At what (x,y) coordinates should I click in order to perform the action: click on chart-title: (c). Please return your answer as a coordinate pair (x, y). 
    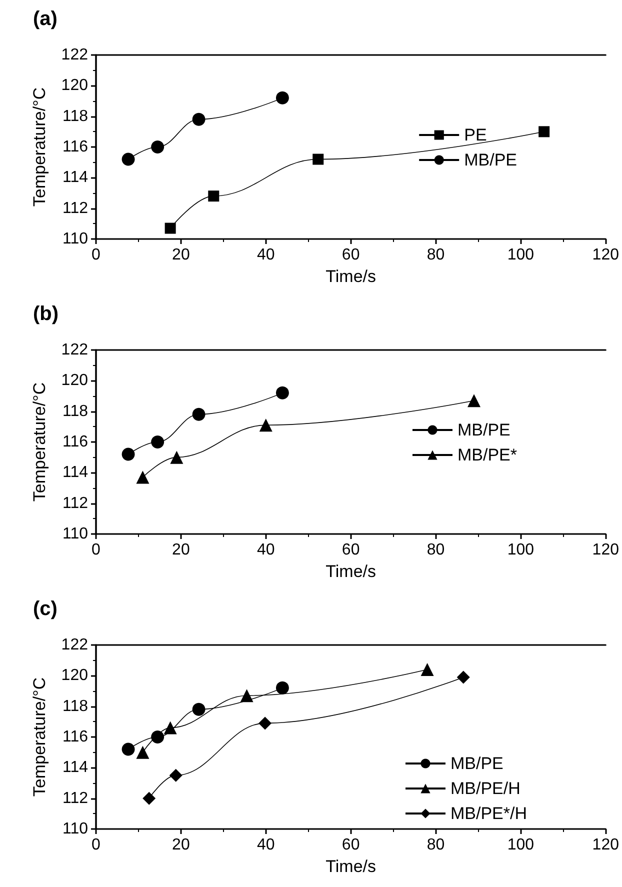
    Looking at the image, I should click on (45, 609).